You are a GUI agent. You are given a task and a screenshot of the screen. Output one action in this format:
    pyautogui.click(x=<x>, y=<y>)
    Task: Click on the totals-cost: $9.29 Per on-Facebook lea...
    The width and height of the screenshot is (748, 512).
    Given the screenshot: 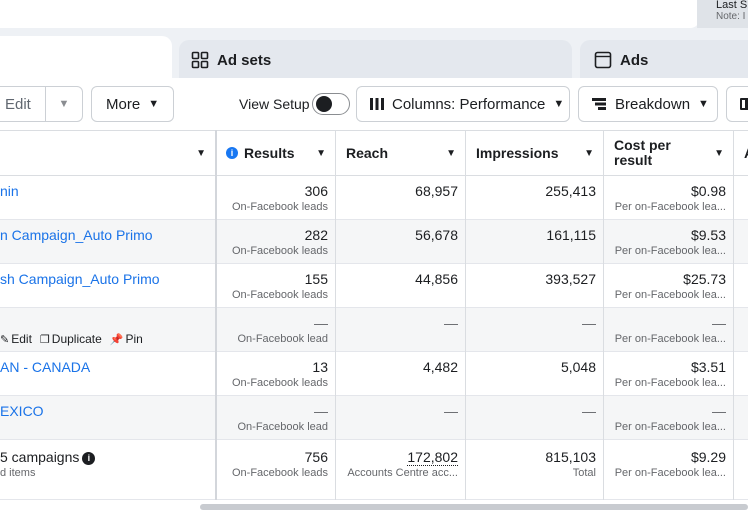 What is the action you would take?
    pyautogui.click(x=669, y=470)
    